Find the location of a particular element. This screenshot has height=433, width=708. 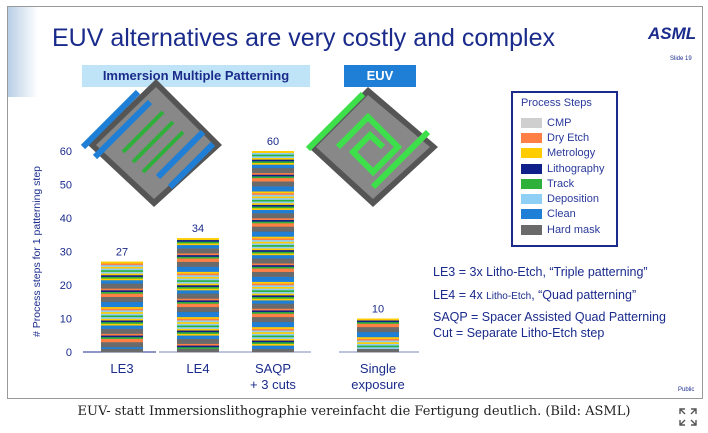

note-le4-b: Litho-Etch is located at coordinates (509, 296).